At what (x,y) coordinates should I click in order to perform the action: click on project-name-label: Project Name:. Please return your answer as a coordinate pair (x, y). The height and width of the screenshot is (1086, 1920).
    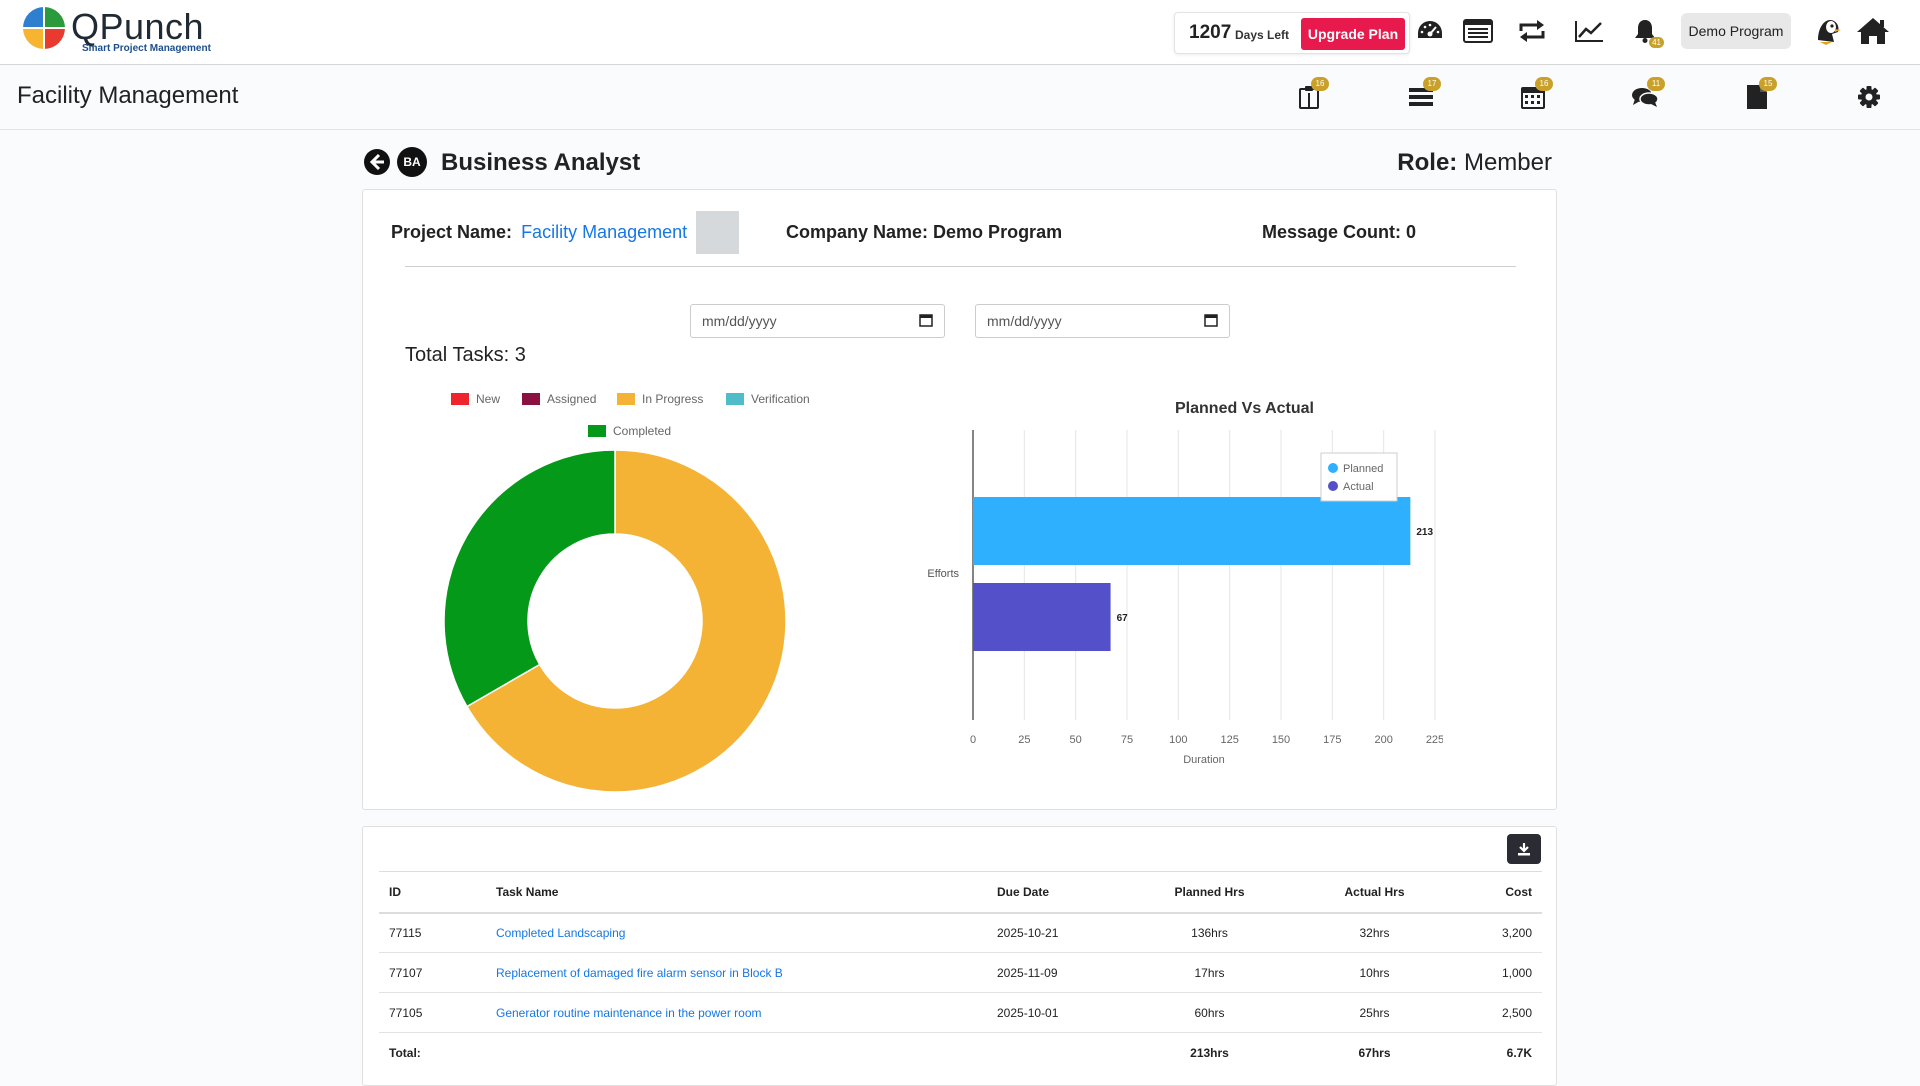
    Looking at the image, I should click on (452, 232).